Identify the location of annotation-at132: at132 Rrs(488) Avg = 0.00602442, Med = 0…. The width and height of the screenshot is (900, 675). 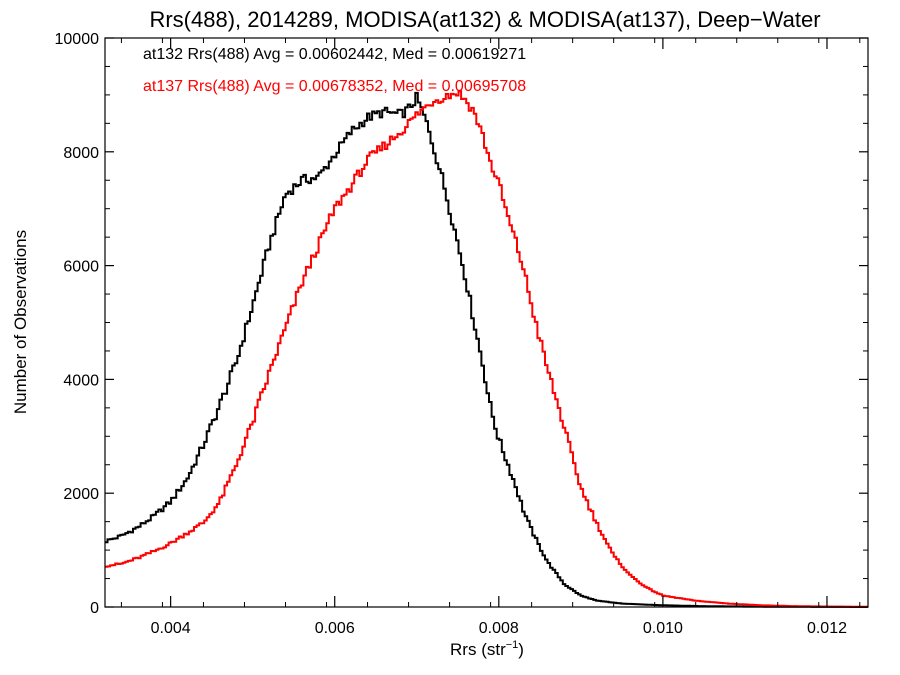
(334, 54).